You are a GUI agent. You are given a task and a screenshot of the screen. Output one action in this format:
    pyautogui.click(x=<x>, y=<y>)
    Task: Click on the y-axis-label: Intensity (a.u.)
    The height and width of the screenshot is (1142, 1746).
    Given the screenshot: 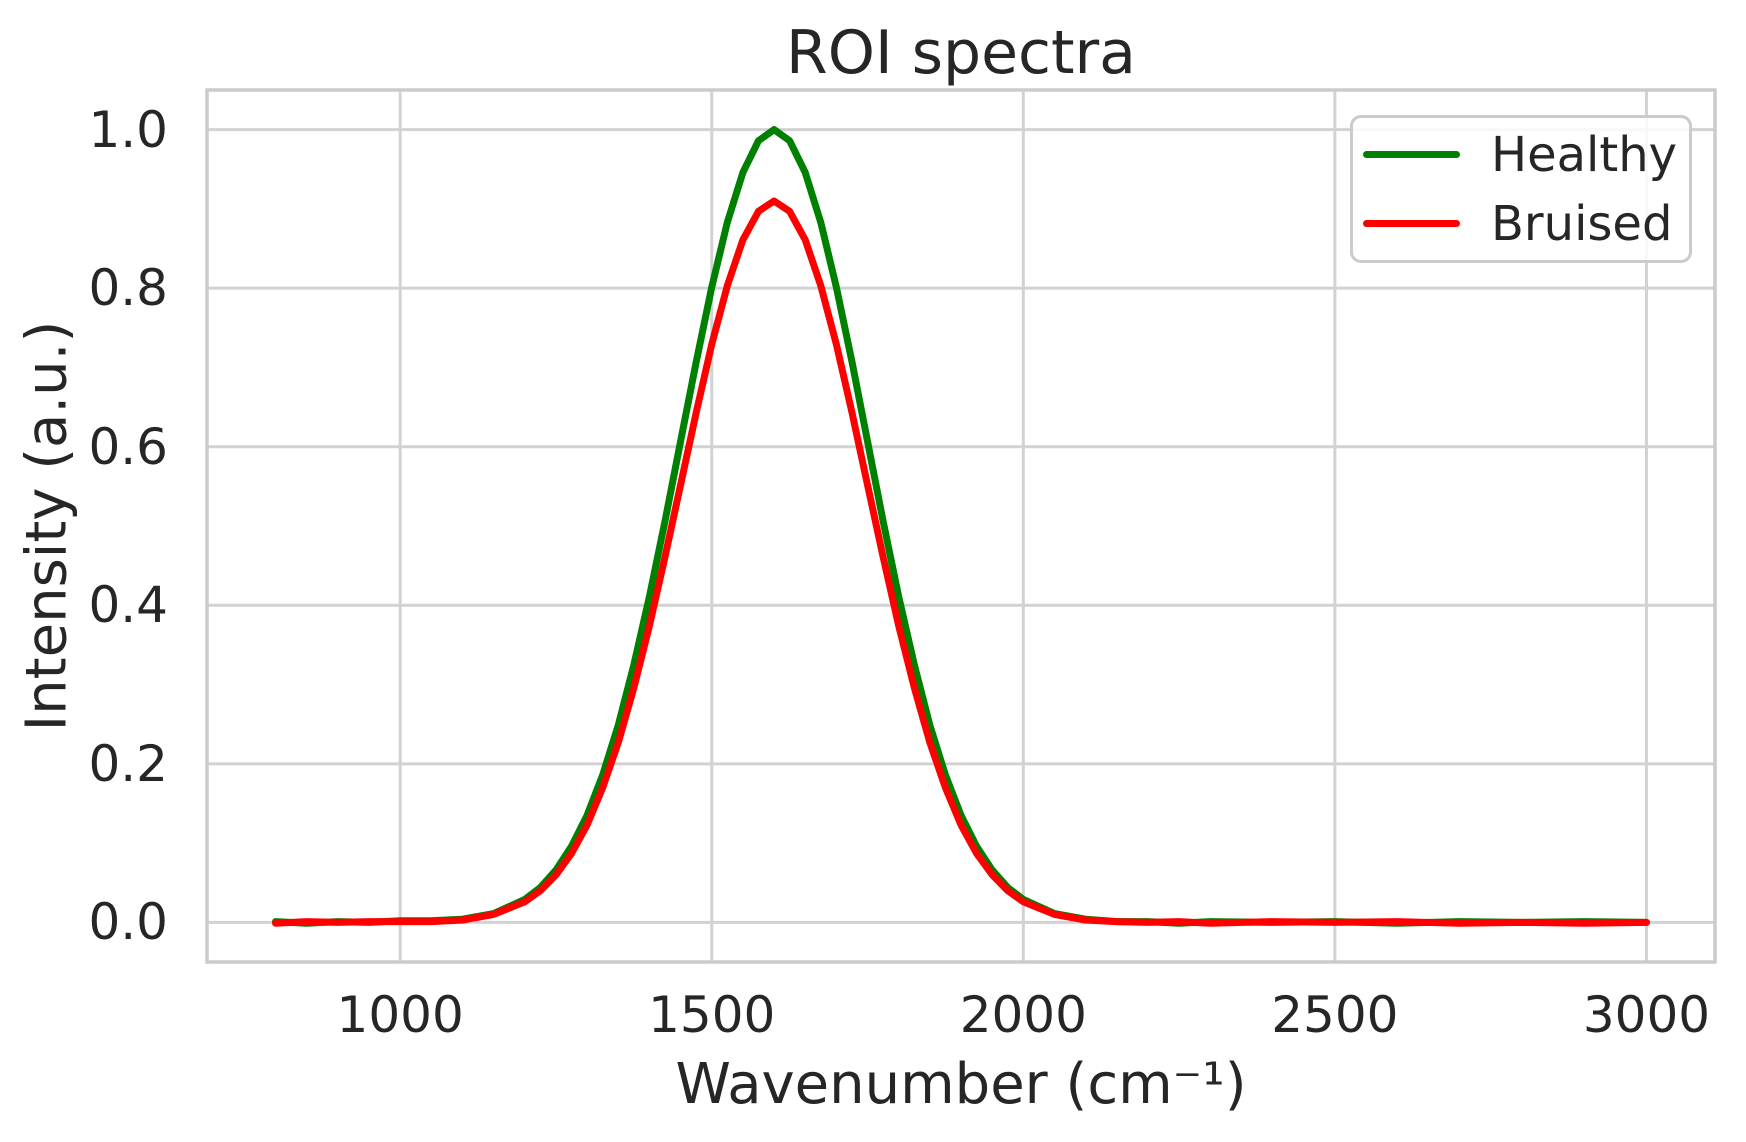 What is the action you would take?
    pyautogui.click(x=47, y=526)
    